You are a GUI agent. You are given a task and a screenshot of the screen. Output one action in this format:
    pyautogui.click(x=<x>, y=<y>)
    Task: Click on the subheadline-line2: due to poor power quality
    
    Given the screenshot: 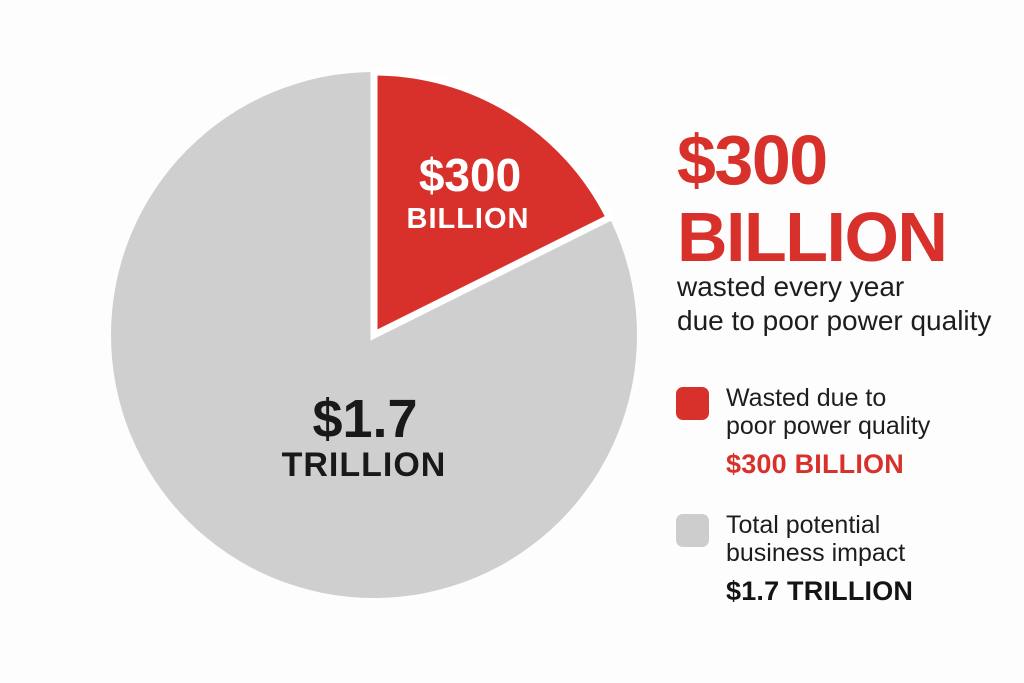 What is the action you would take?
    pyautogui.click(x=834, y=320)
    